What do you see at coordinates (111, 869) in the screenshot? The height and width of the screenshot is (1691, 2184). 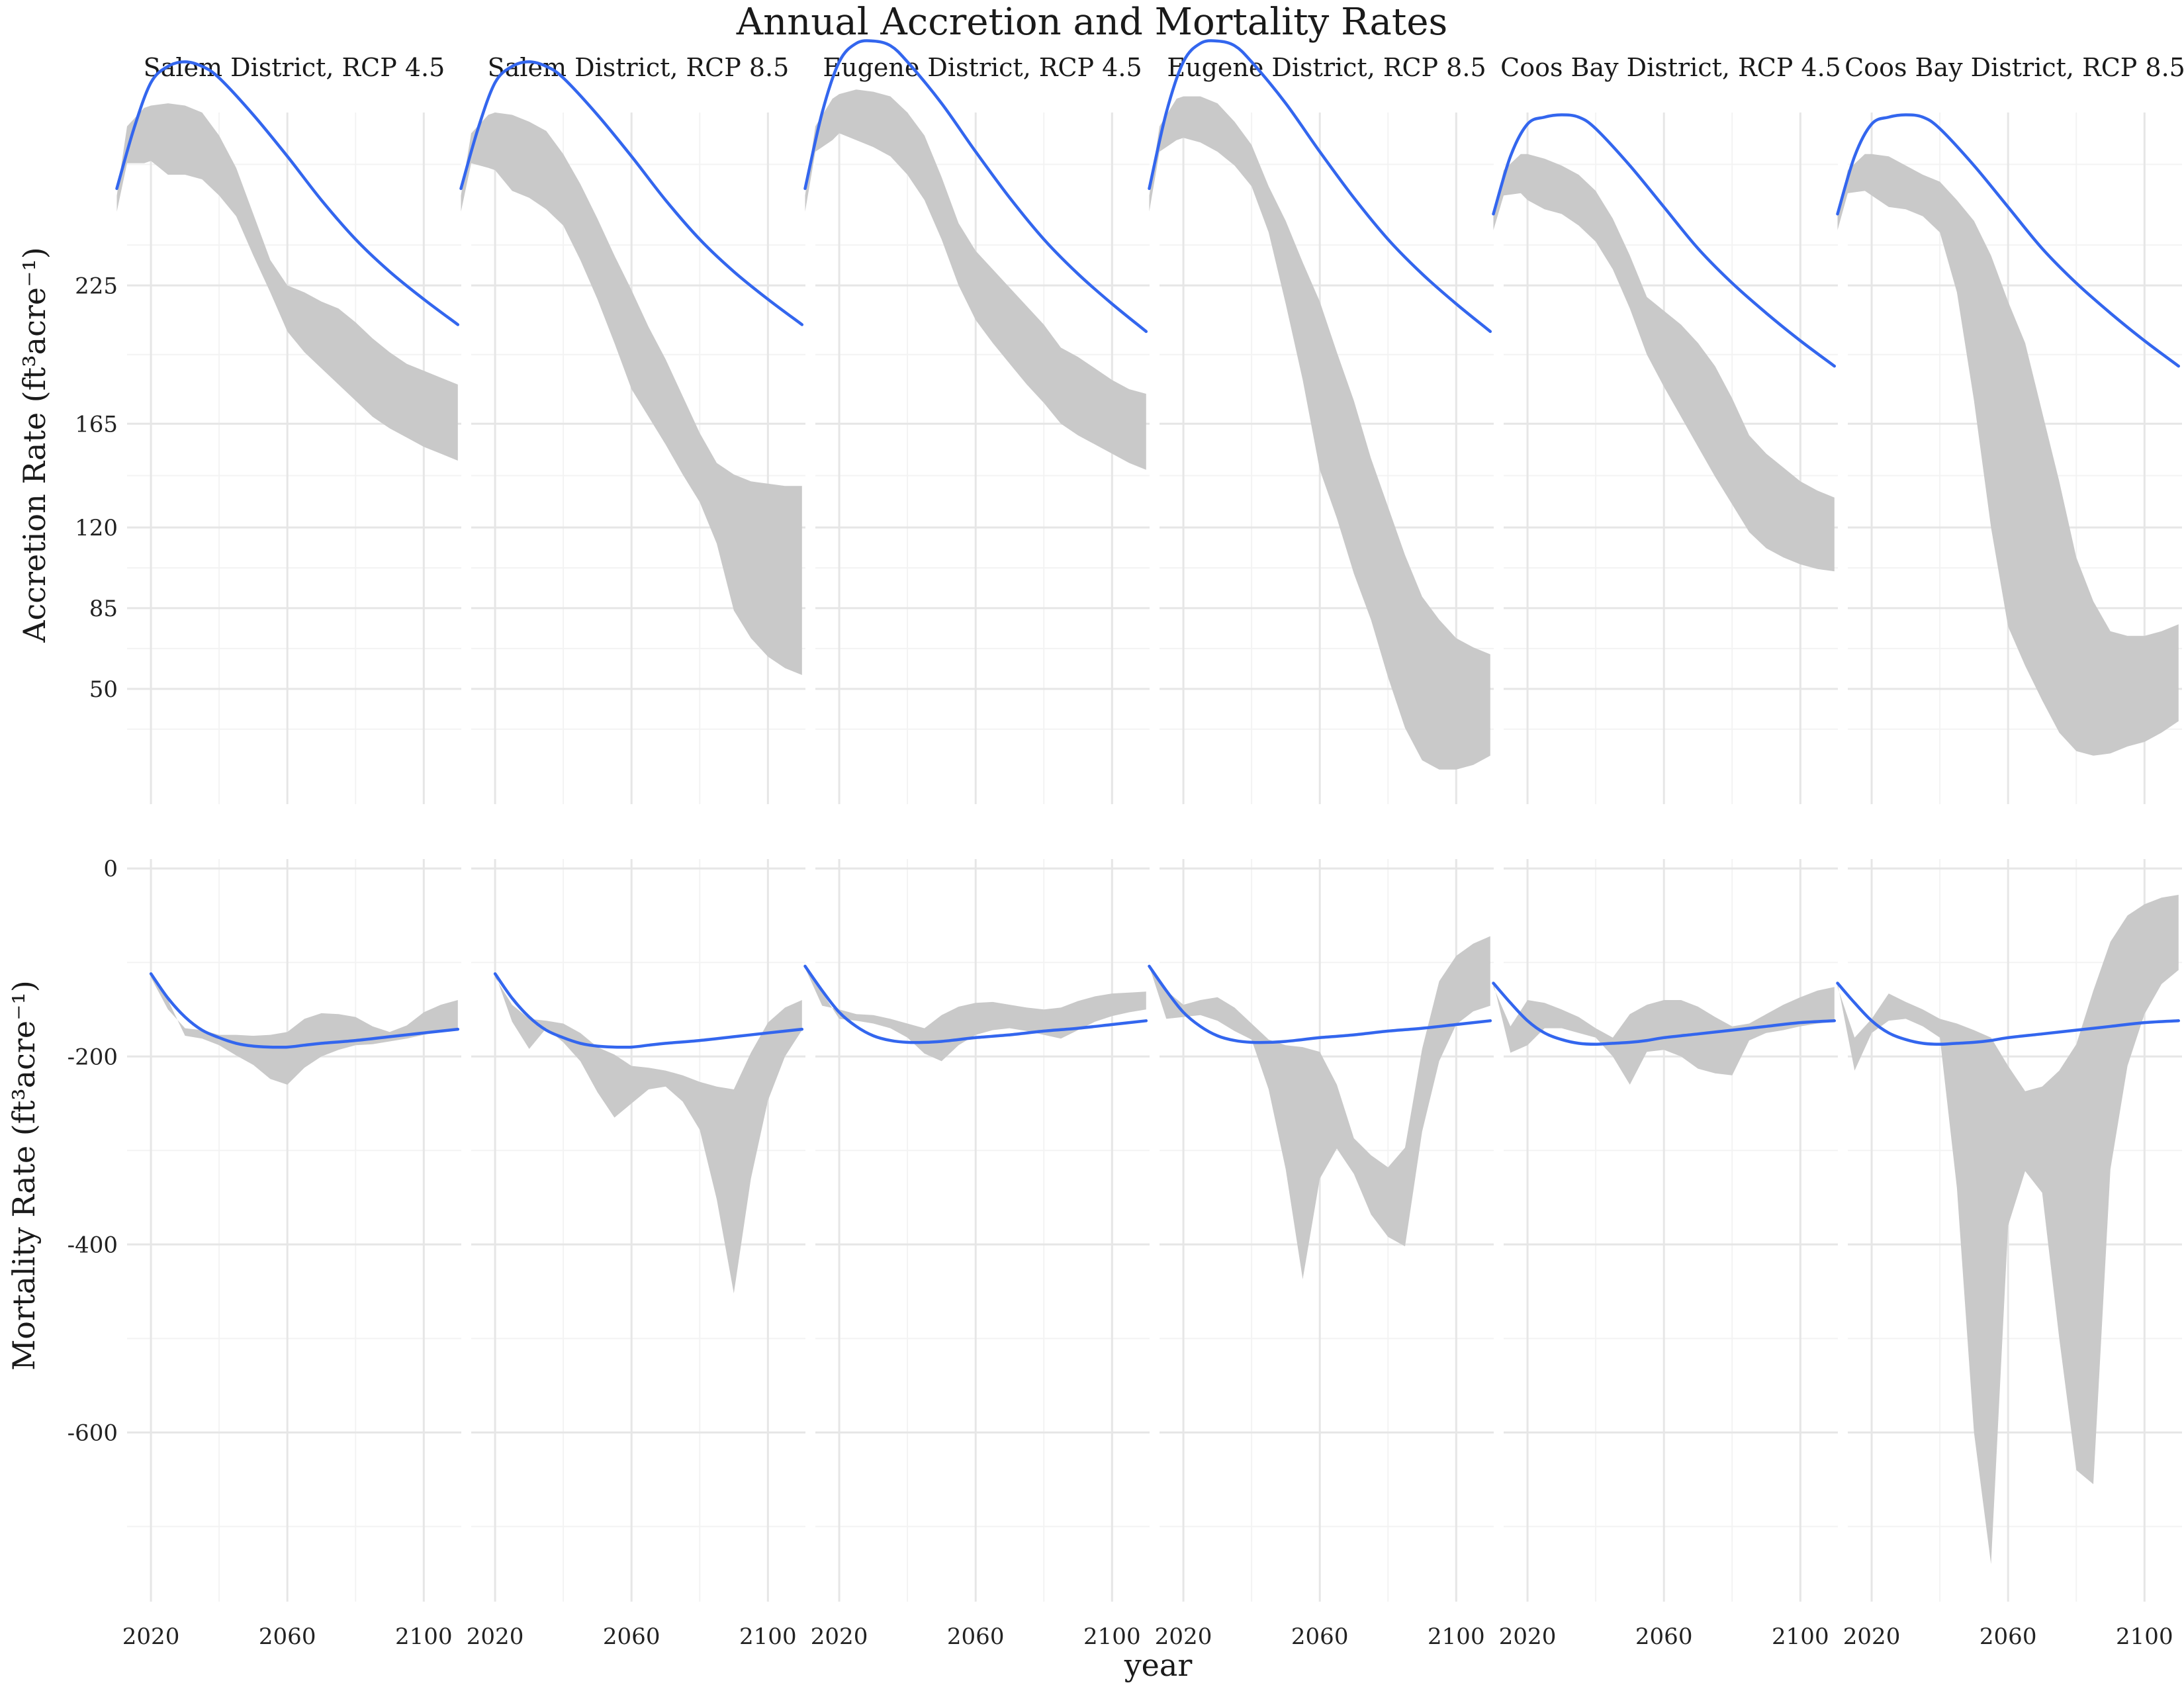 I see `y-tick-label: 0` at bounding box center [111, 869].